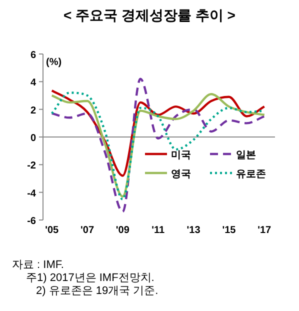 The height and width of the screenshot is (311, 299). Describe the element at coordinates (33, 138) in the screenshot. I see `y-tick-label: 0` at that location.